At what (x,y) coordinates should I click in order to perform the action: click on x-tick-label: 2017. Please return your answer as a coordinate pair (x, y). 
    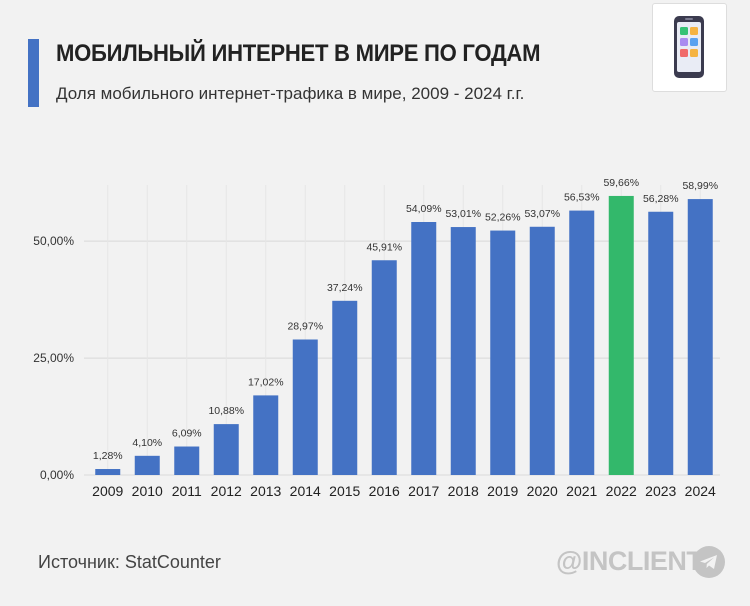
    Looking at the image, I should click on (423, 491).